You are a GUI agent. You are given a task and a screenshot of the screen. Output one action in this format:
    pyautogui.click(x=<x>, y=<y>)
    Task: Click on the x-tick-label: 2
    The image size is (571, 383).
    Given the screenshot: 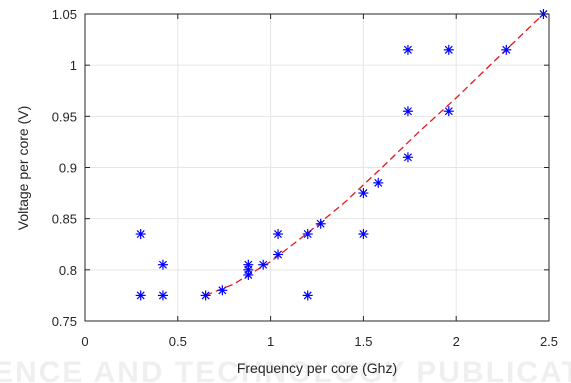 What is the action you would take?
    pyautogui.click(x=456, y=341)
    